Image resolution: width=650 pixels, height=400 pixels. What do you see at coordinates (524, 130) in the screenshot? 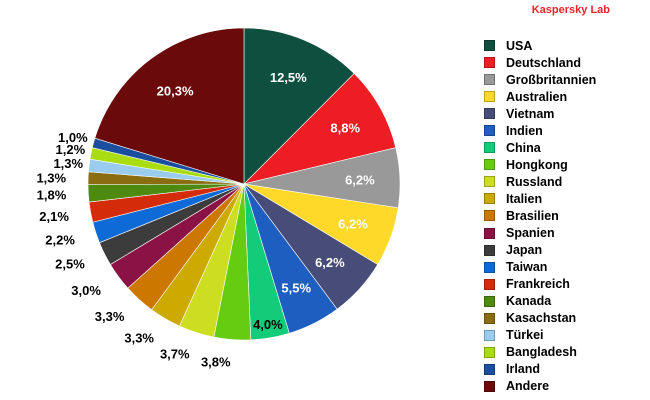
I see `legend-label: Indien` at bounding box center [524, 130].